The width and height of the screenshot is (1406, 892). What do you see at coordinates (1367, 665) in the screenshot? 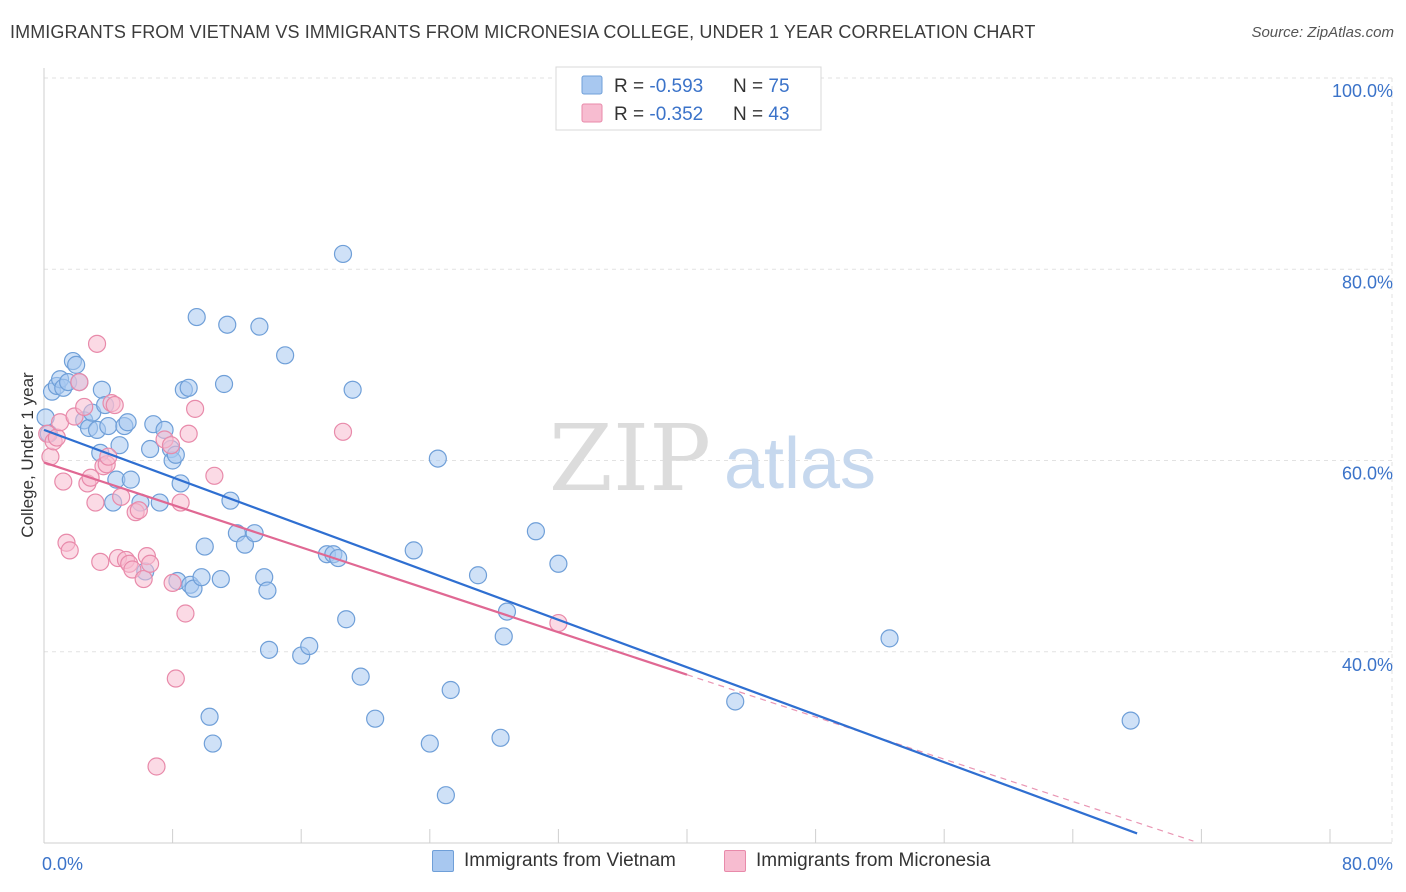
I see `y-tick-label: 40.0%` at bounding box center [1367, 665].